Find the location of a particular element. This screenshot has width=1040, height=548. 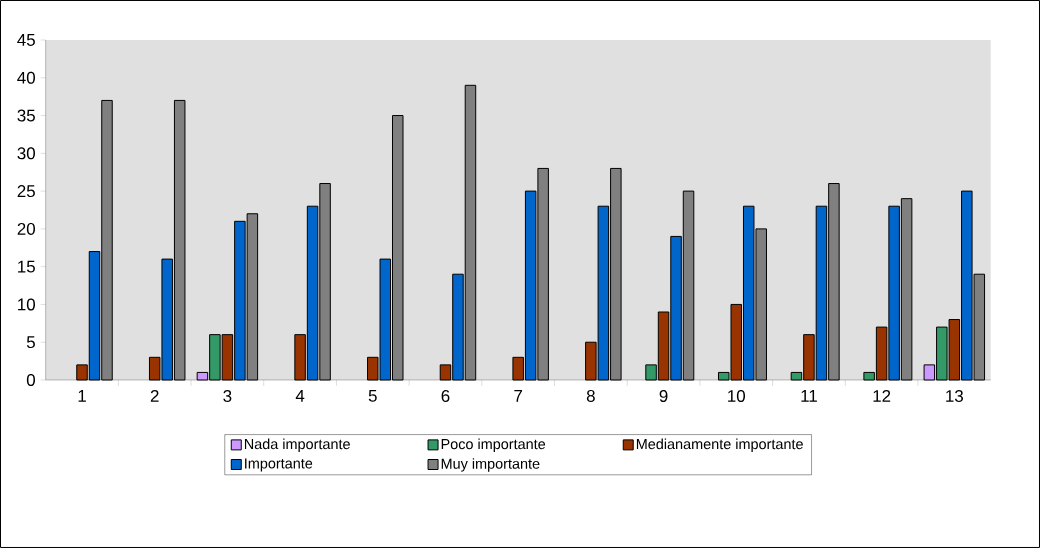

x-tick-label: 8 is located at coordinates (590, 396).